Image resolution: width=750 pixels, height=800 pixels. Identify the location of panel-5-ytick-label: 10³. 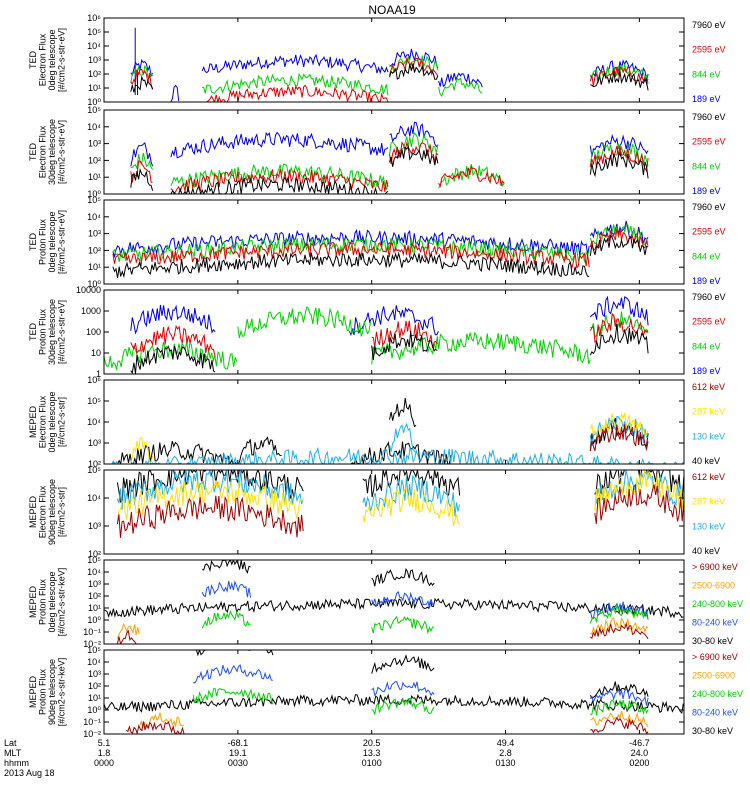
(94, 526).